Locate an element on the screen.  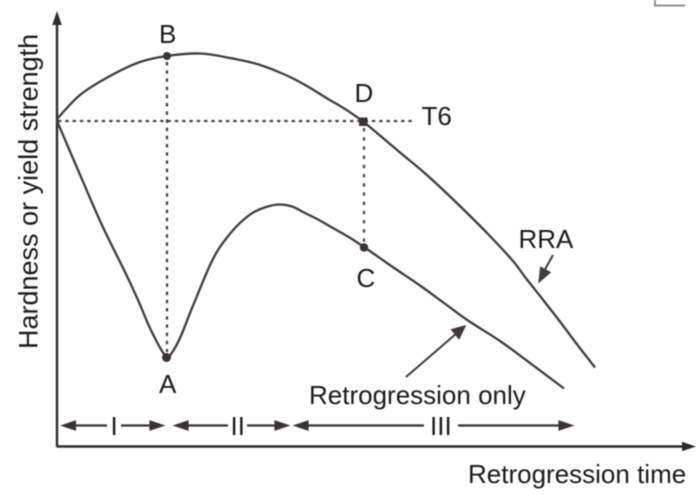
svg-text: Retrogression only is located at coordinates (417, 395).